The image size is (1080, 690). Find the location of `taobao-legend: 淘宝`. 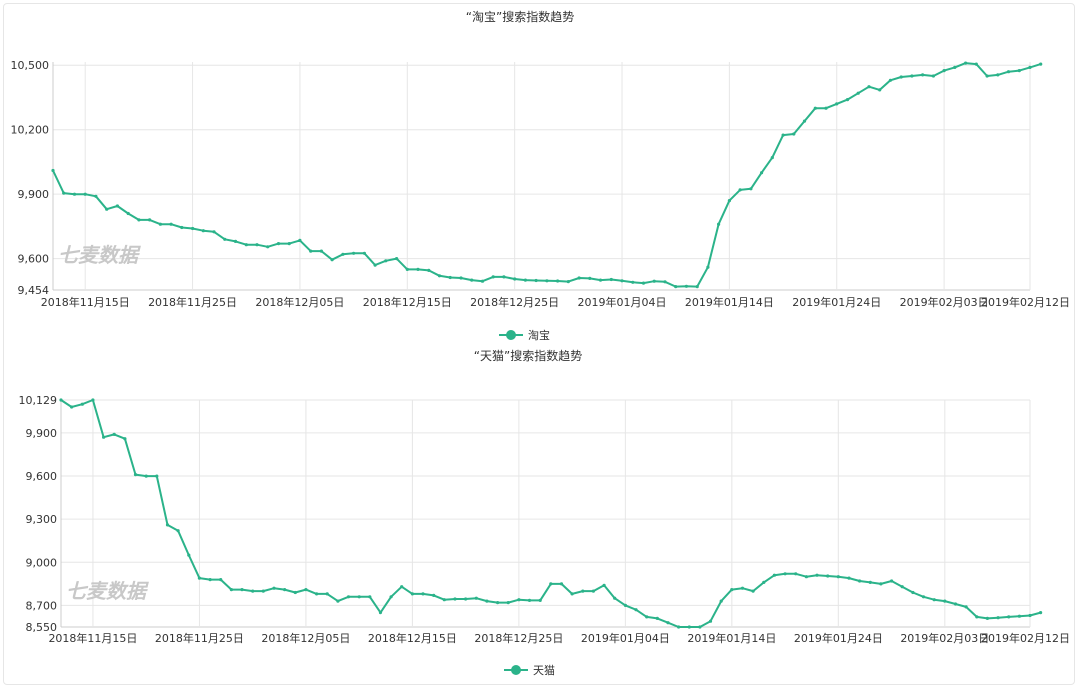

taobao-legend: 淘宝 is located at coordinates (524, 335).